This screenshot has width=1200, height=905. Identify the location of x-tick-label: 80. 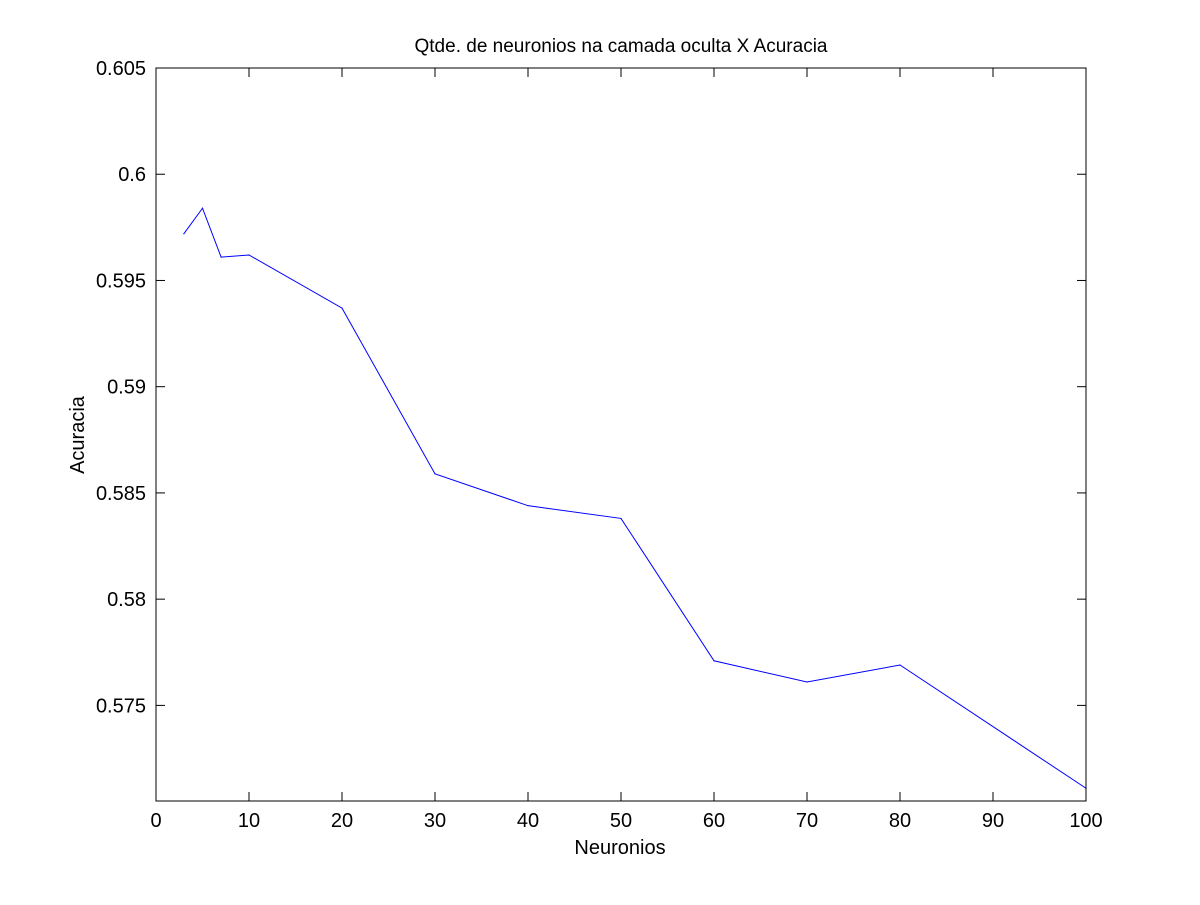
(900, 821).